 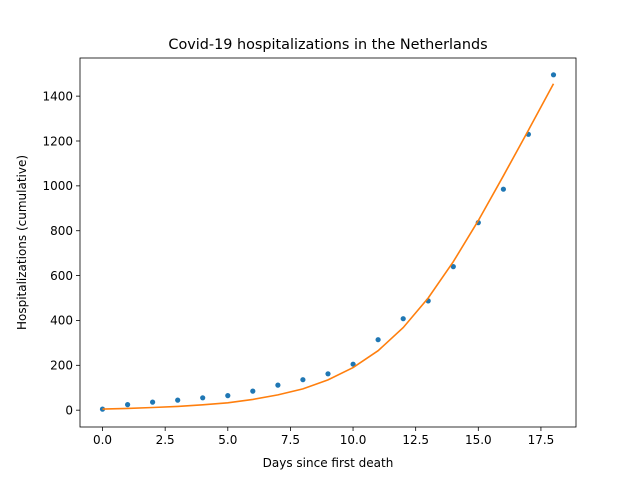 What do you see at coordinates (61, 321) in the screenshot?
I see `y-tick-label: 400` at bounding box center [61, 321].